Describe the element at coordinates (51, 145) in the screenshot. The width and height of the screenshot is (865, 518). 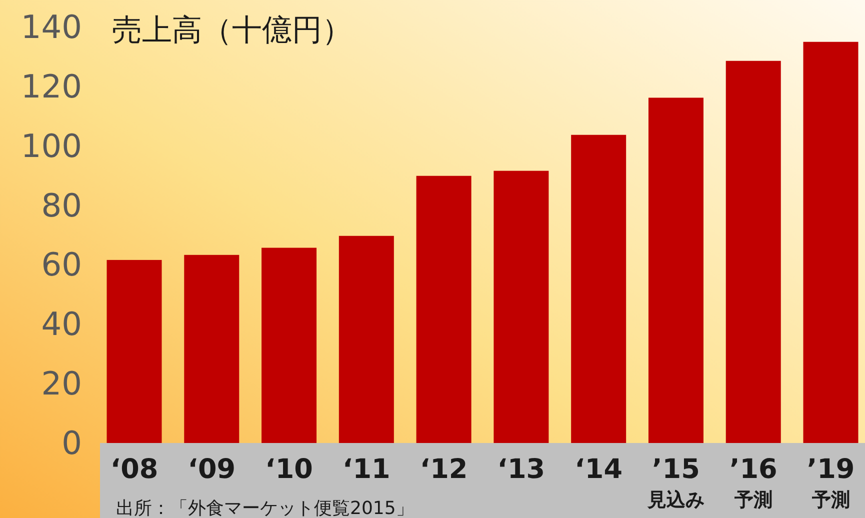
I see `y-tick-label: 100` at that location.